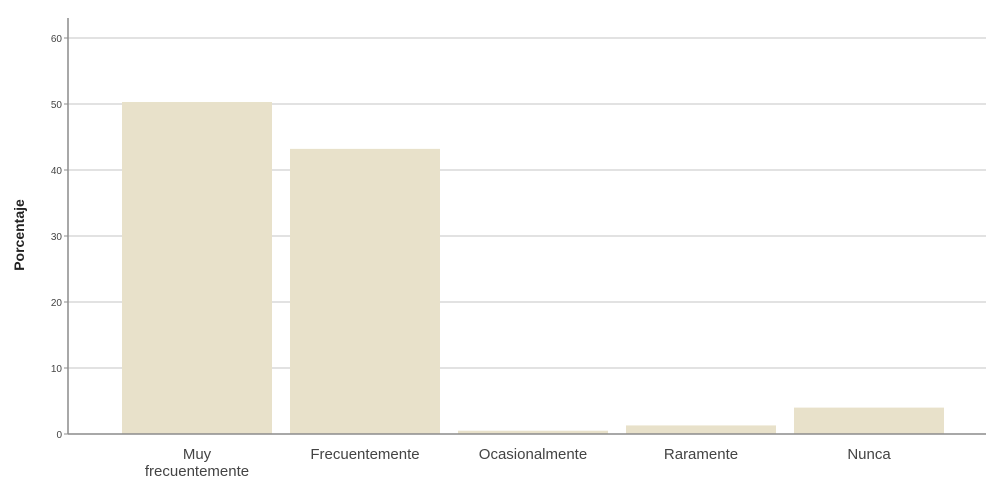  I want to click on x-tick-label: Nunca, so click(869, 454).